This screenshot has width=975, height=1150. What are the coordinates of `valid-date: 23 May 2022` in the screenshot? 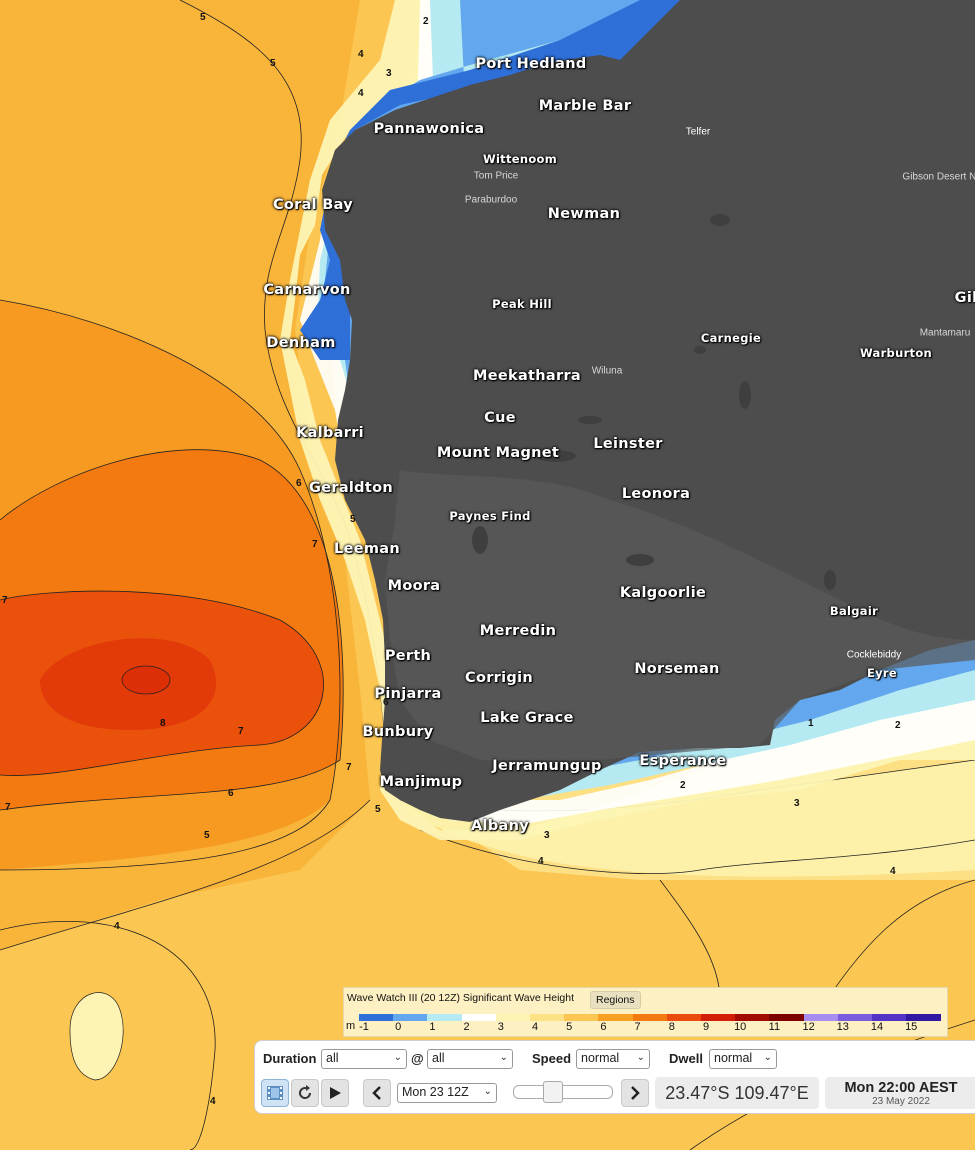 It's located at (901, 1101).